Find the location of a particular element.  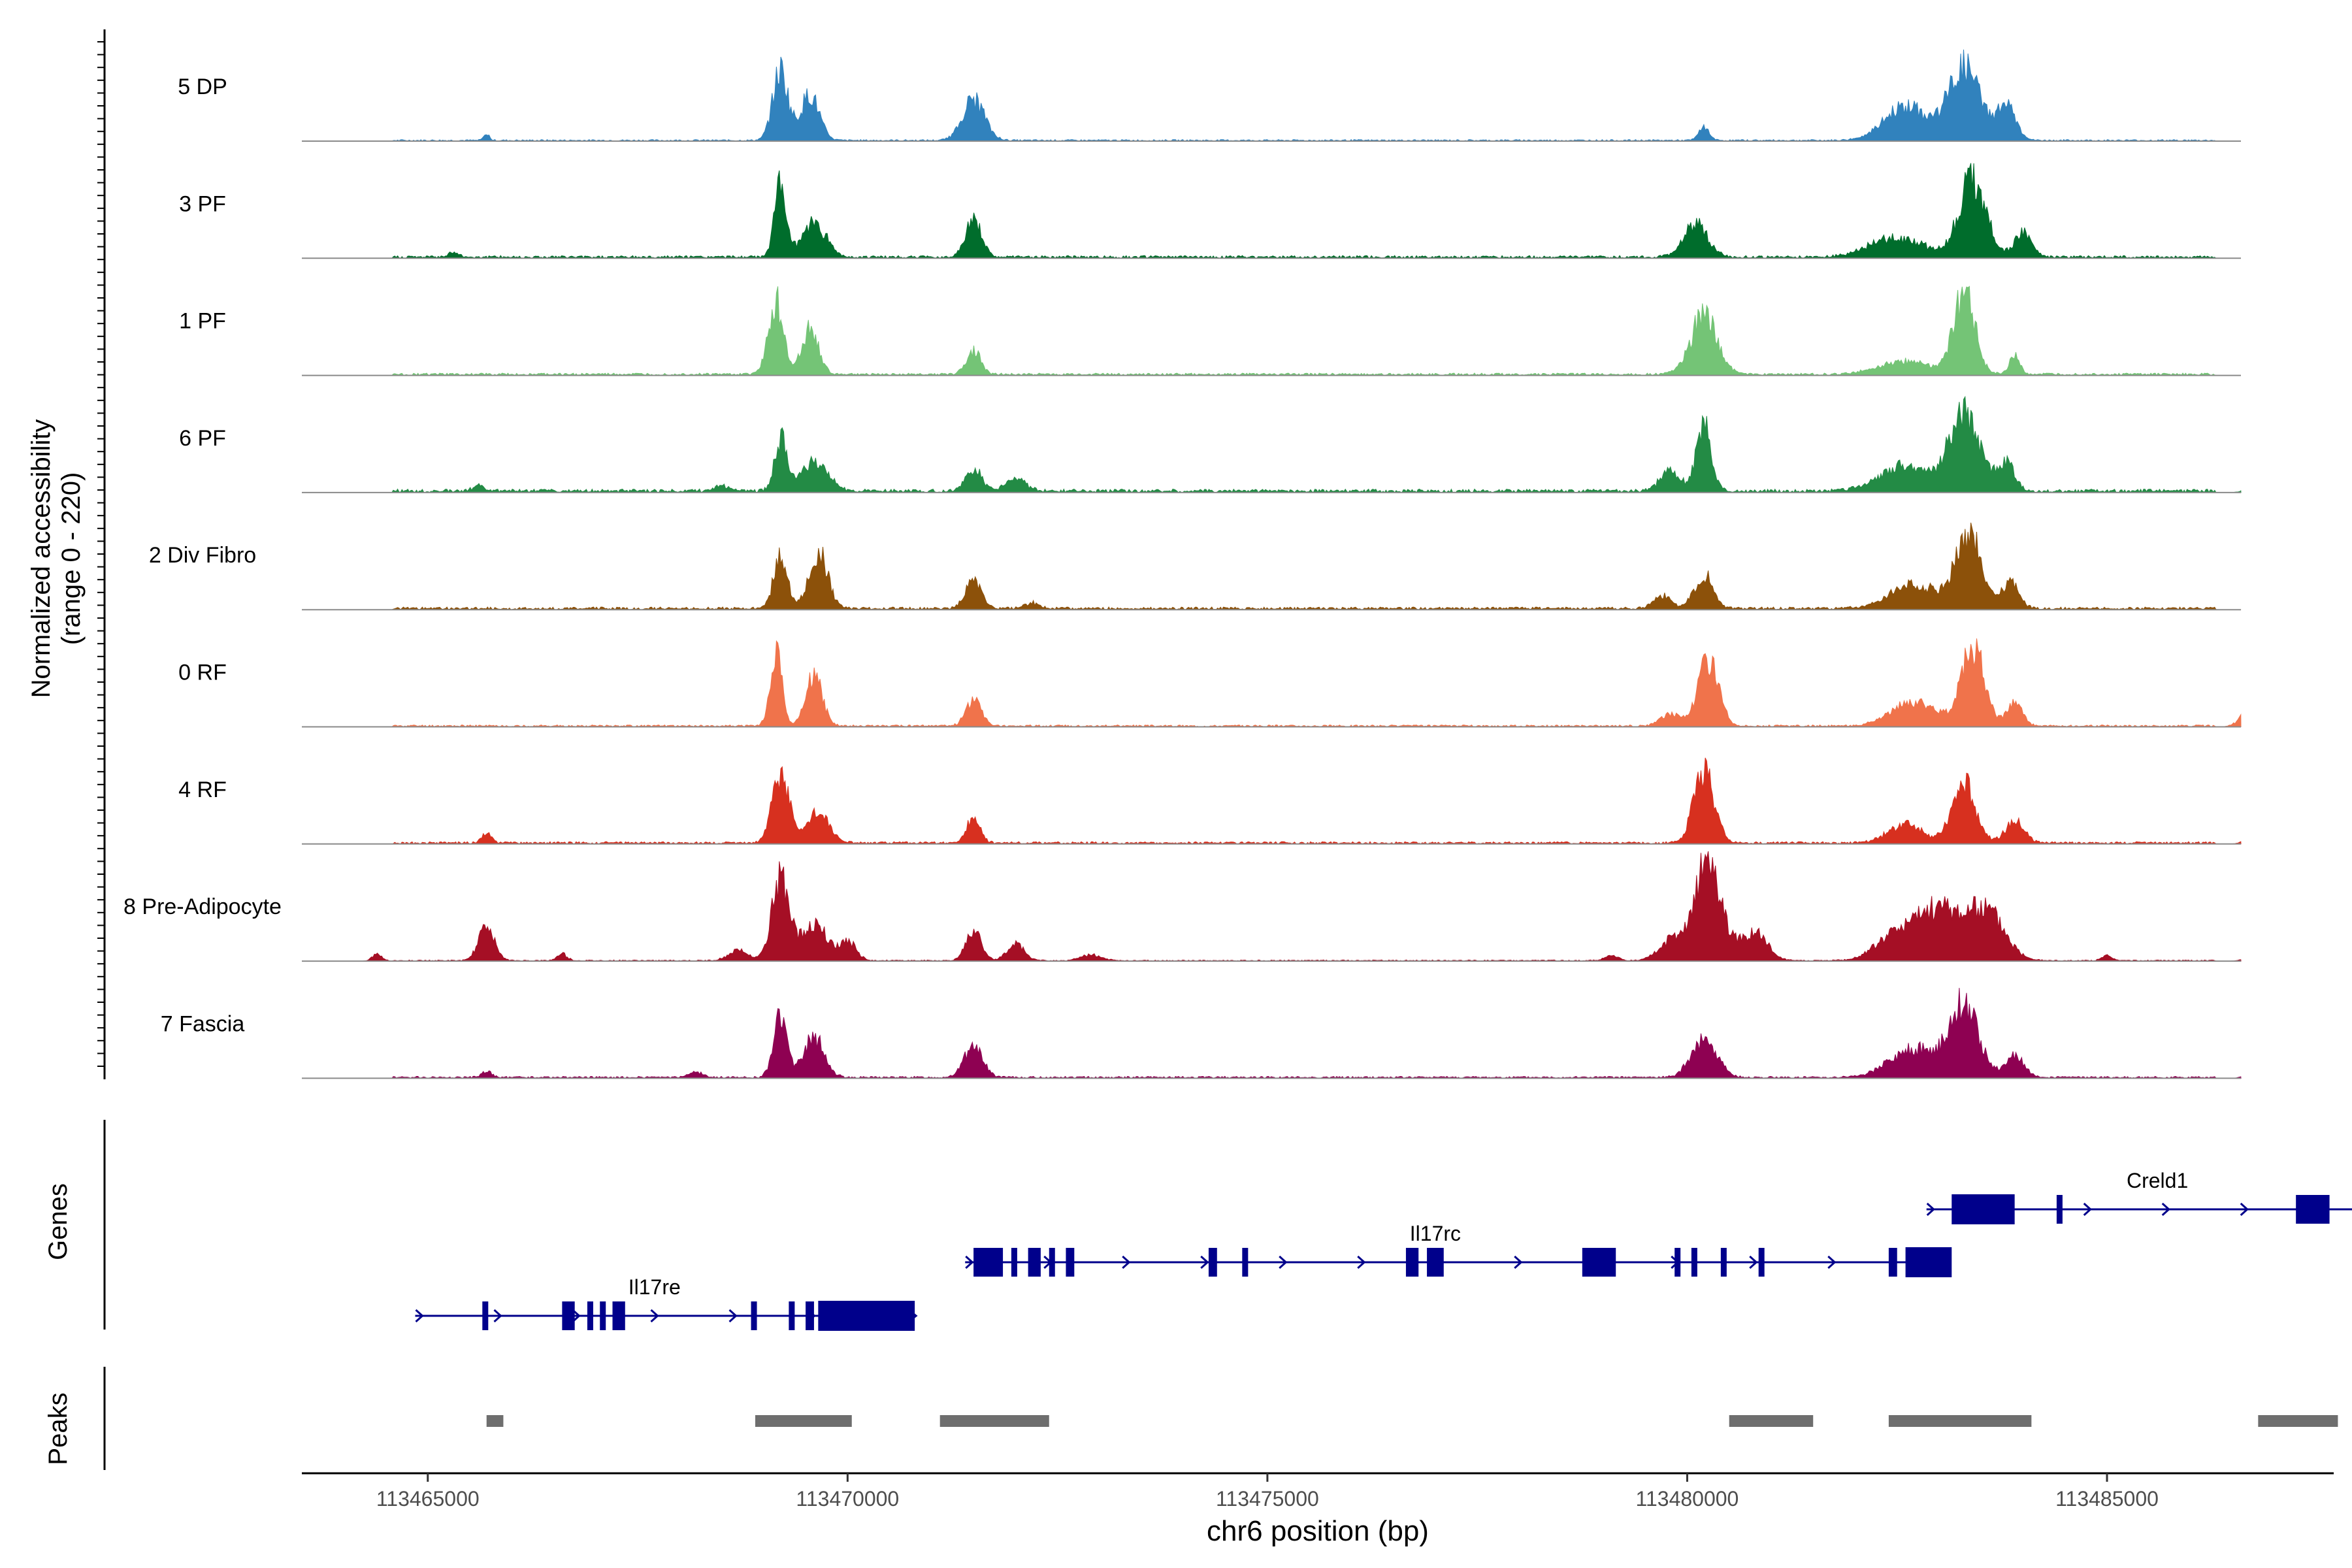

left-axes is located at coordinates (101, 749).